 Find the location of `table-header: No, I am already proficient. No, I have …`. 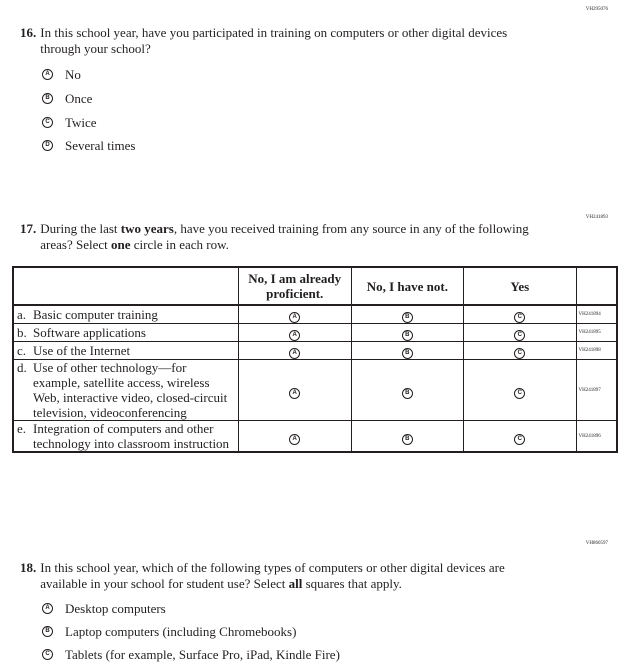

table-header: No, I am already proficient. No, I have … is located at coordinates (315, 286).